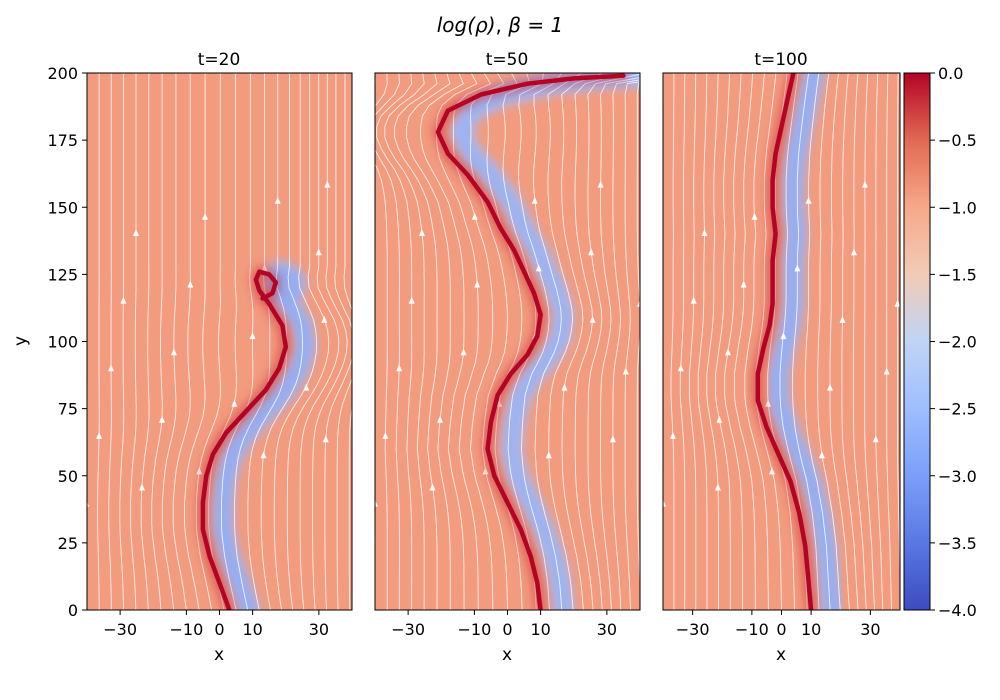 The width and height of the screenshot is (1000, 700). I want to click on x-tick-label: −30, so click(408, 629).